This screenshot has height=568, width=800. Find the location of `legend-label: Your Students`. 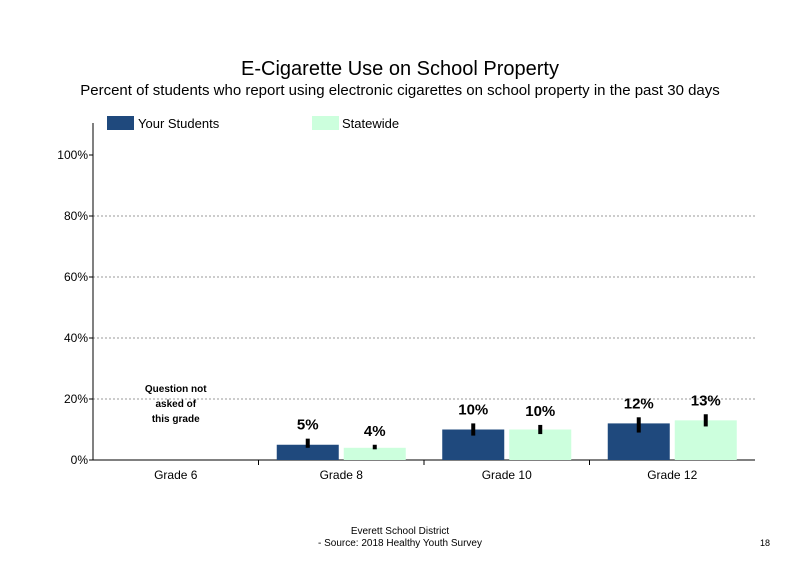

legend-label: Your Students is located at coordinates (179, 123).